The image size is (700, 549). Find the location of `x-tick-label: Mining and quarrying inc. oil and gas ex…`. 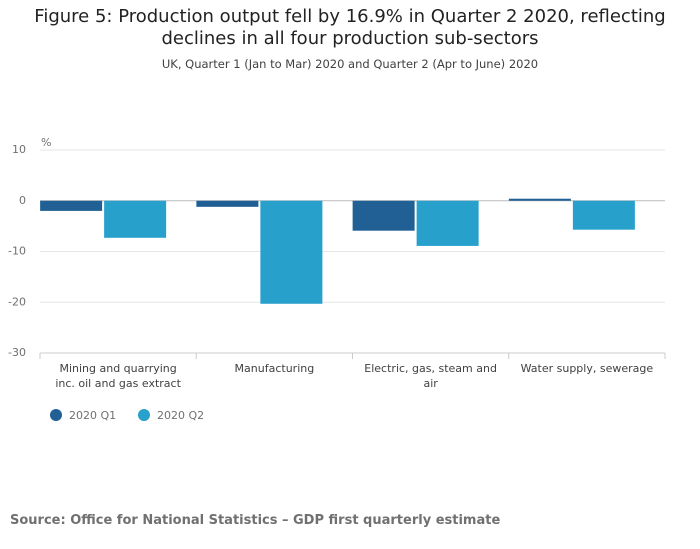

x-tick-label: Mining and quarrying inc. oil and gas ex… is located at coordinates (118, 376).